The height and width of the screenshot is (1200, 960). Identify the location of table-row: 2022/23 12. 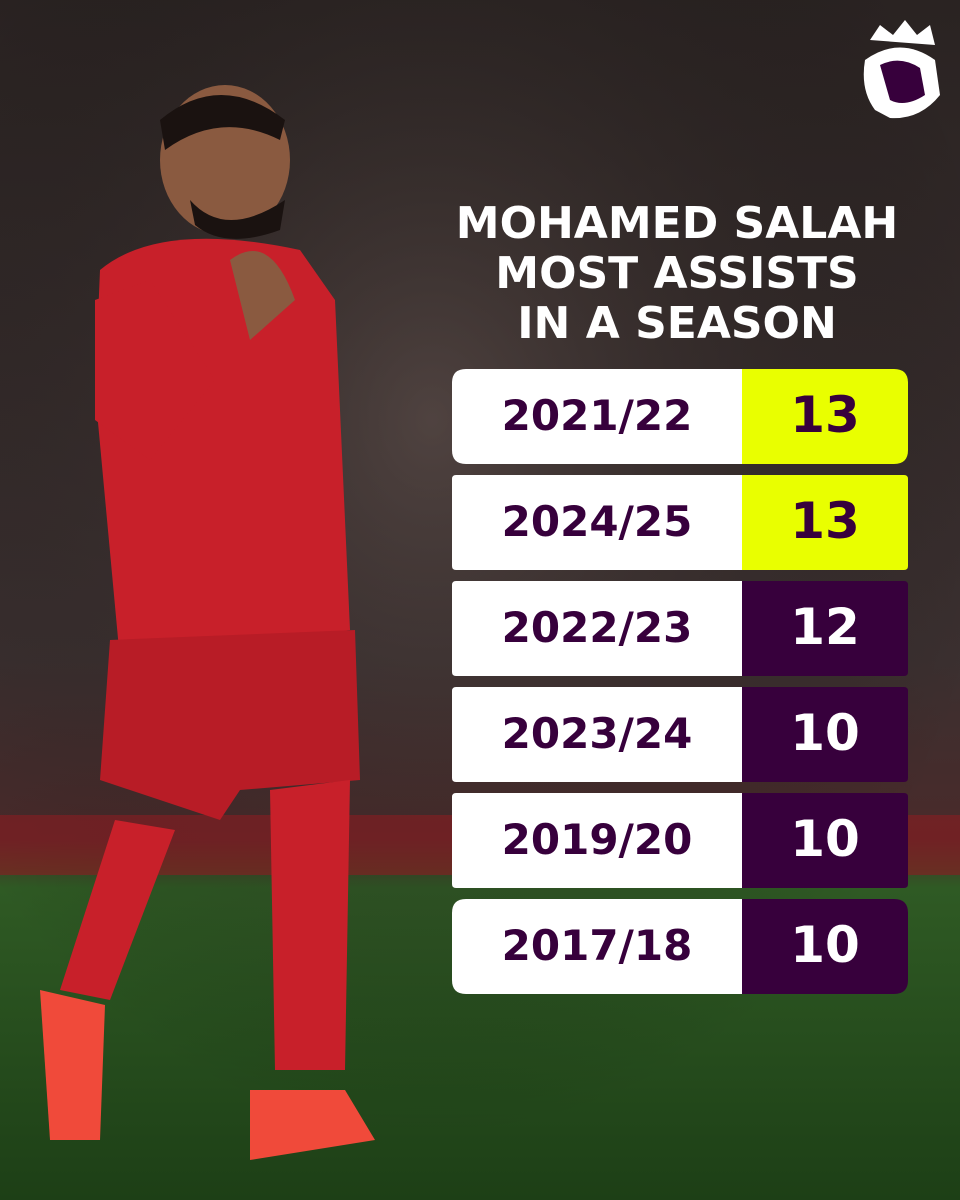
(680, 628).